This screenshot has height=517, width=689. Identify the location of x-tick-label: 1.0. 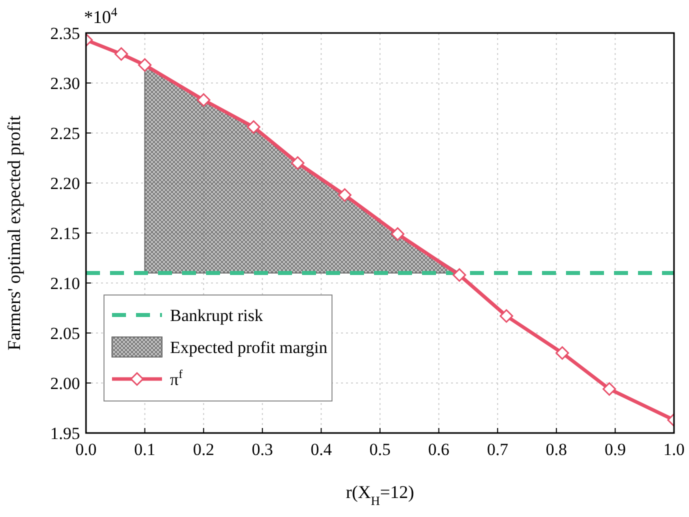
(674, 449).